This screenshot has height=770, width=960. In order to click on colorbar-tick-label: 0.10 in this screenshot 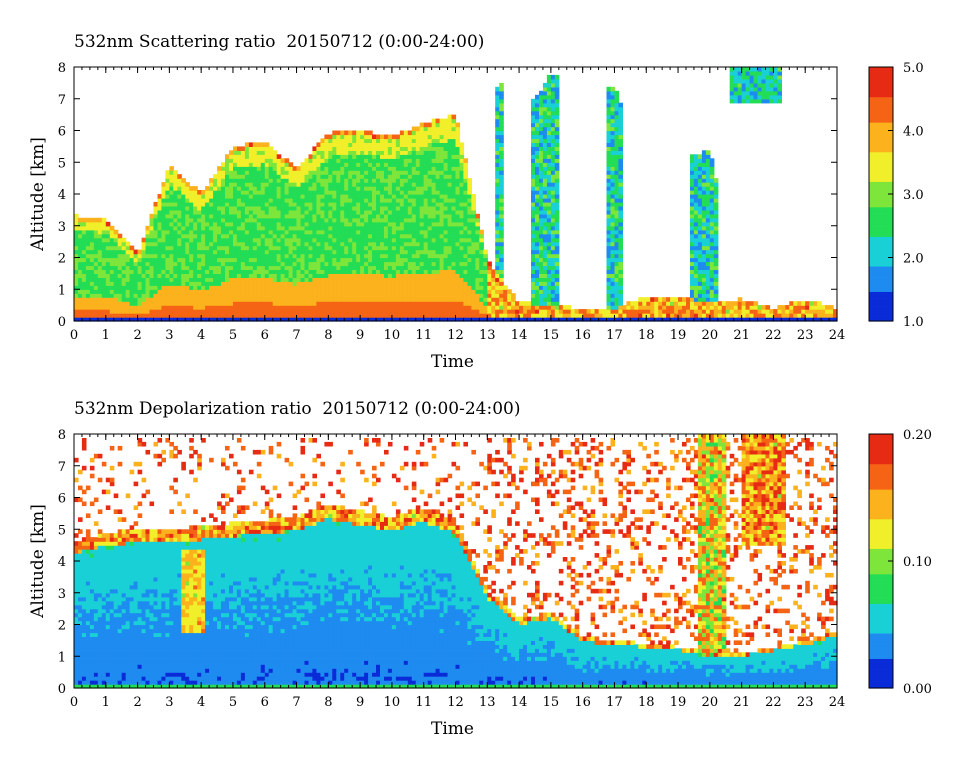, I will do `click(917, 562)`.